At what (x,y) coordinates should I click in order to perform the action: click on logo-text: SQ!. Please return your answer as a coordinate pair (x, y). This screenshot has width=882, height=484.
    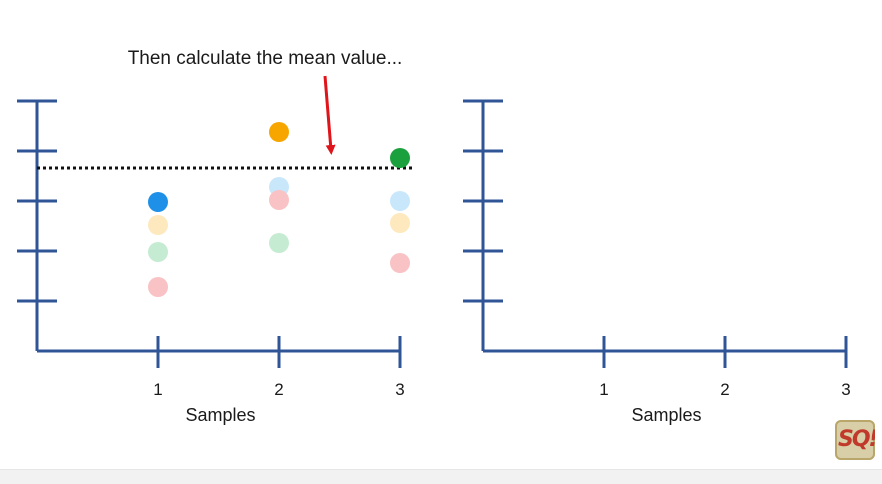
    Looking at the image, I should click on (856, 439).